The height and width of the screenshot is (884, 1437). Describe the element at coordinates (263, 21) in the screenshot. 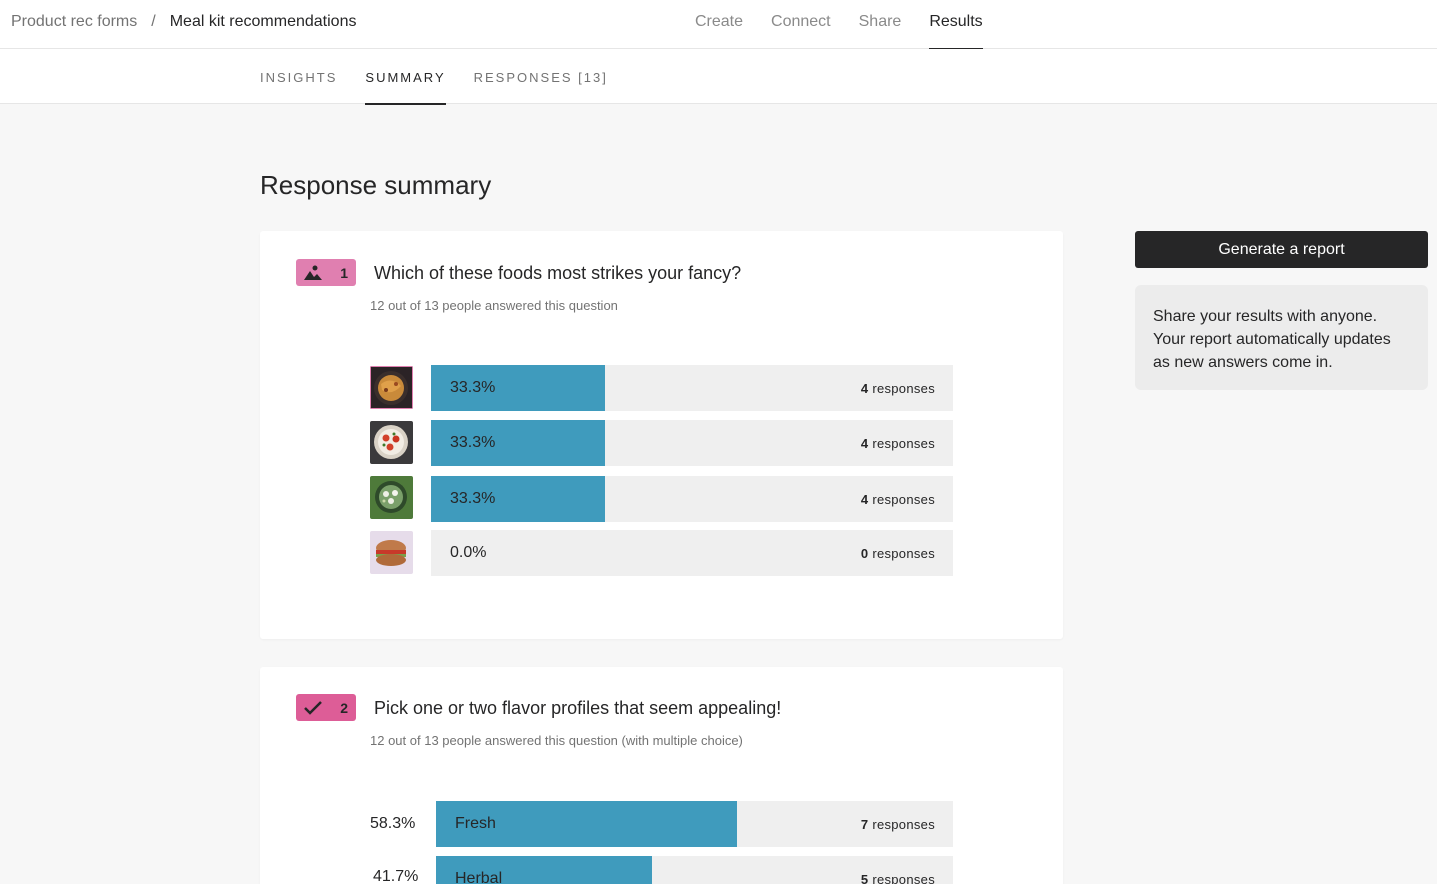

I see `breadcrumb-current: Meal kit recommendations` at that location.